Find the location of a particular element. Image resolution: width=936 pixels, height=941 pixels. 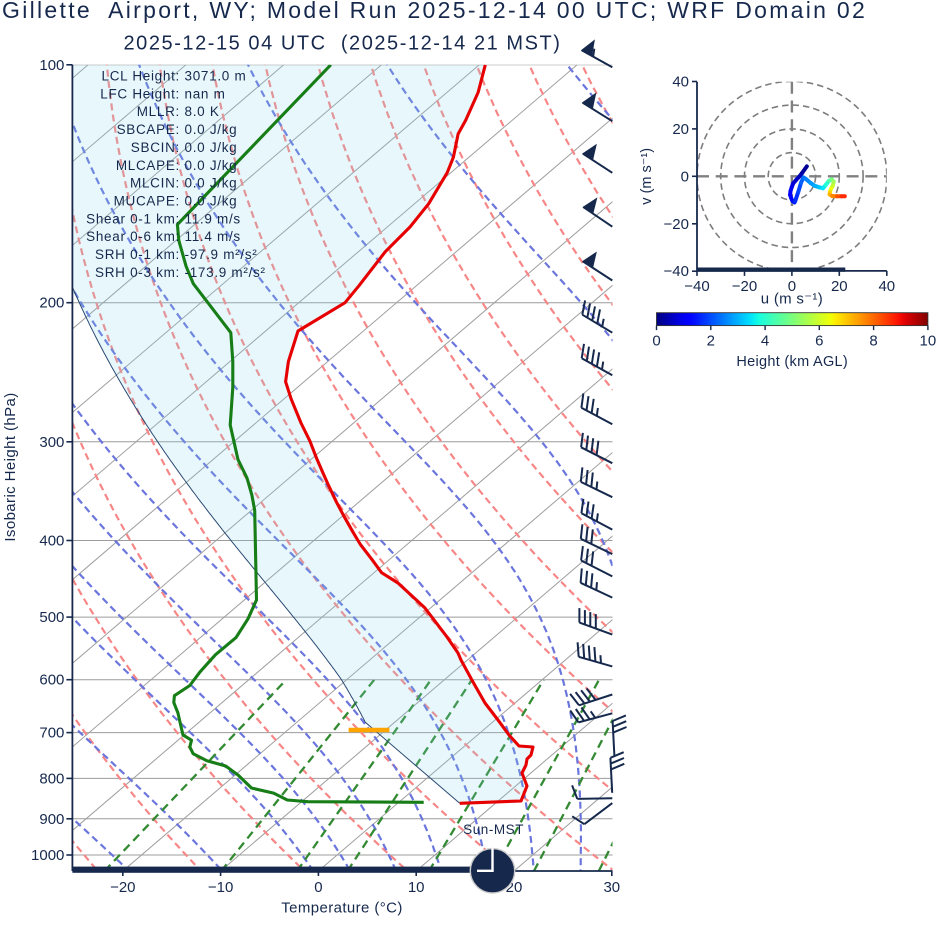

svg-text: 4 is located at coordinates (765, 341).